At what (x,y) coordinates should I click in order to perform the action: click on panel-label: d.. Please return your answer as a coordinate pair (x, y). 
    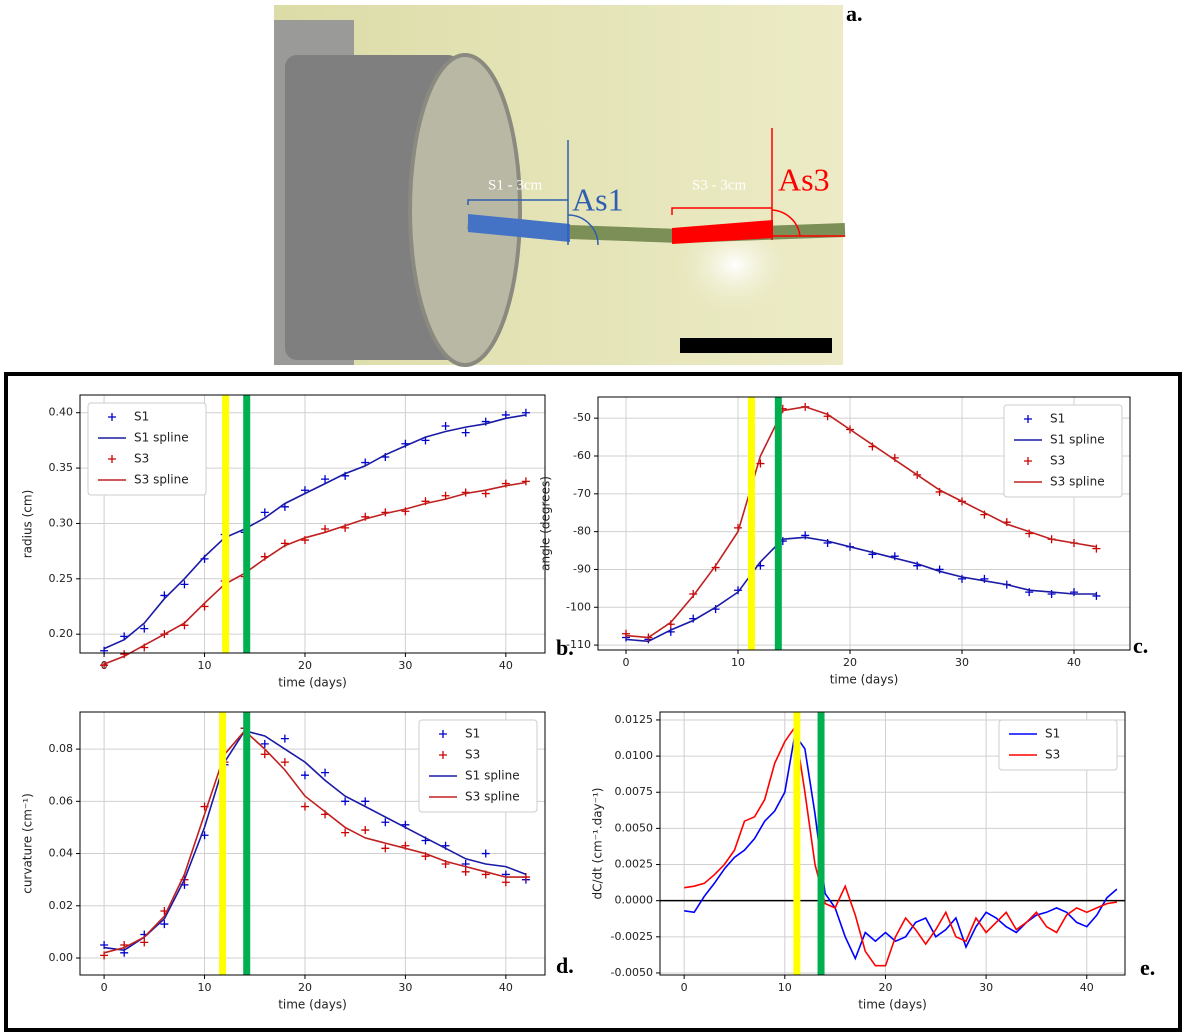
    Looking at the image, I should click on (565, 965).